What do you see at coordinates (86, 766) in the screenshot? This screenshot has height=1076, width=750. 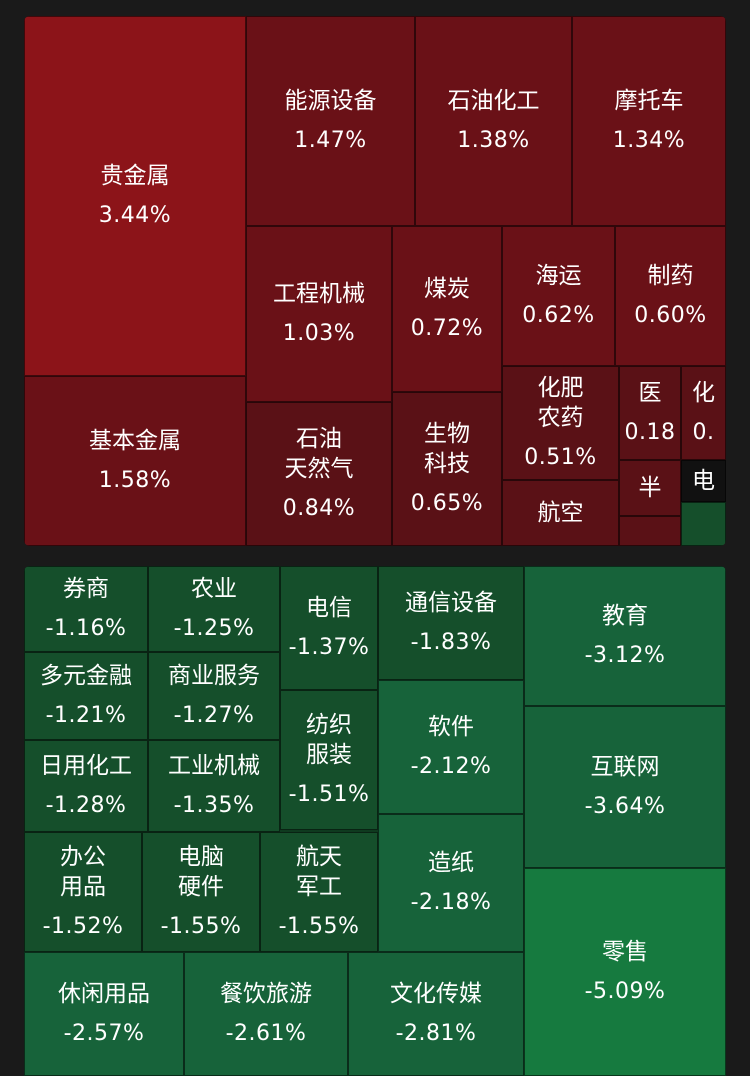 I see `loser-label: 日用化工` at bounding box center [86, 766].